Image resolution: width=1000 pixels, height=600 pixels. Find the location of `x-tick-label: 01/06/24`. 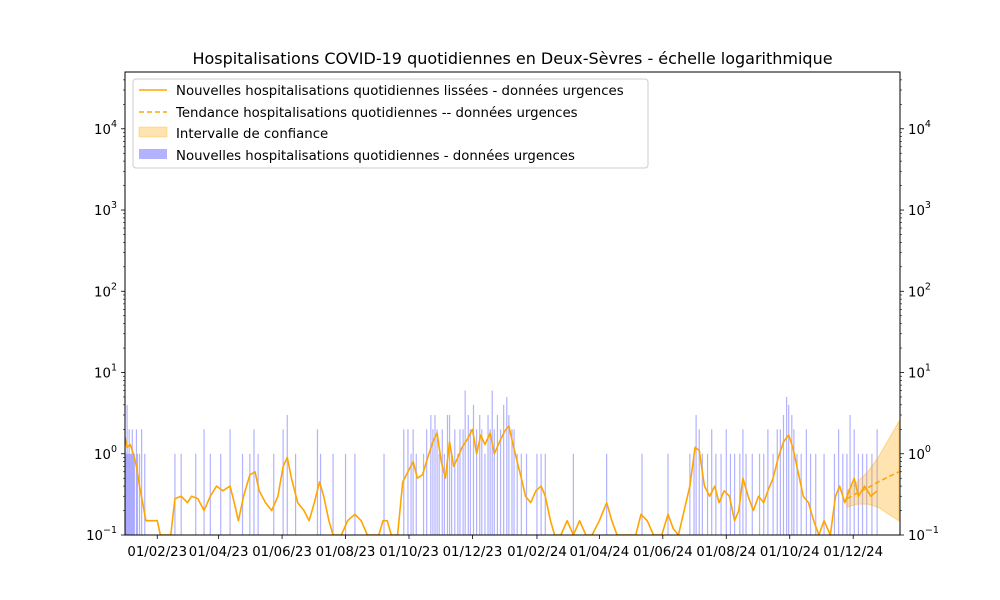

x-tick-label: 01/06/24 is located at coordinates (663, 552).